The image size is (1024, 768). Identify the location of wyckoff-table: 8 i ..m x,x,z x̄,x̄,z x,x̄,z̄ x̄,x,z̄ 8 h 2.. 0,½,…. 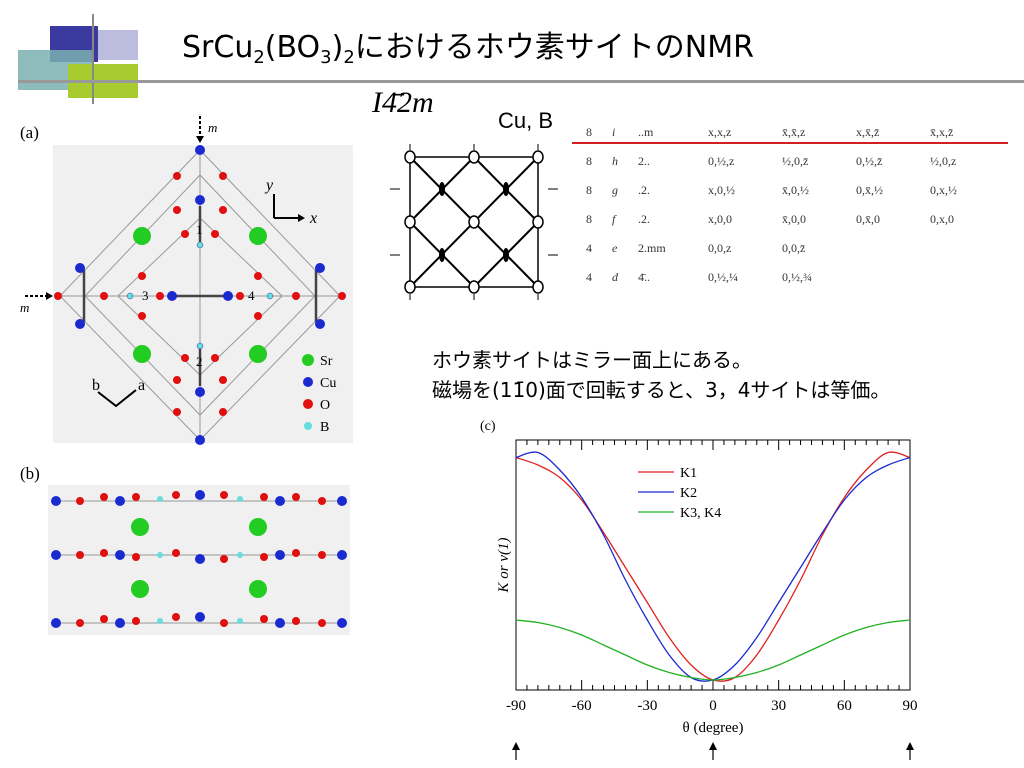
(789, 205).